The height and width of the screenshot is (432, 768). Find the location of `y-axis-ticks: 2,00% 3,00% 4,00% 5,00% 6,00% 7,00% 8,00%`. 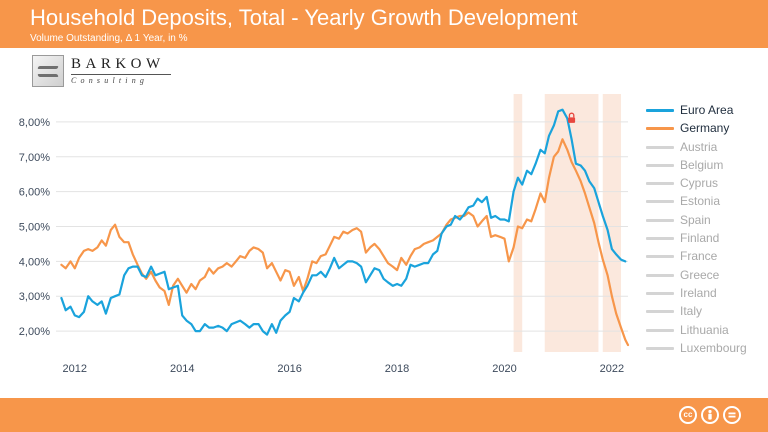

y-axis-ticks: 2,00% 3,00% 4,00% 5,00% 6,00% 7,00% 8,00% is located at coordinates (34, 227).